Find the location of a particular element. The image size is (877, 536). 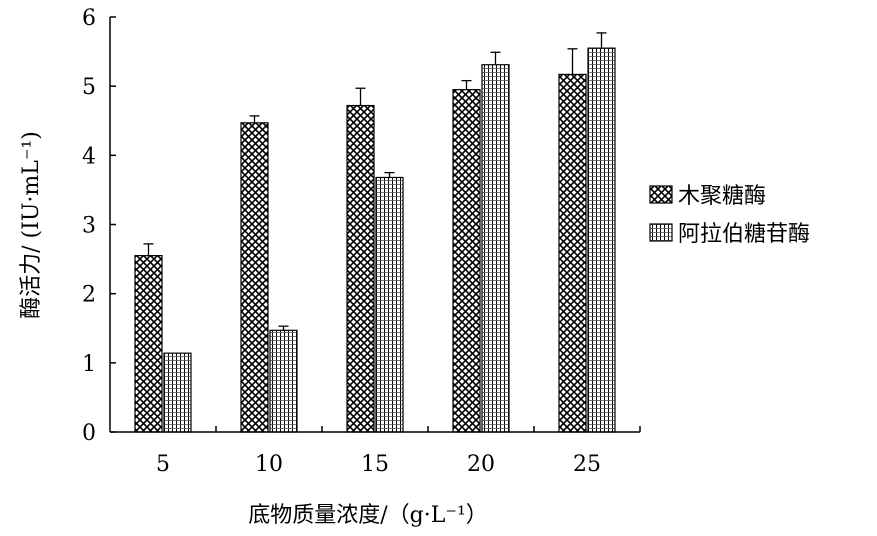

y-tick-label: 6 is located at coordinates (89, 18).